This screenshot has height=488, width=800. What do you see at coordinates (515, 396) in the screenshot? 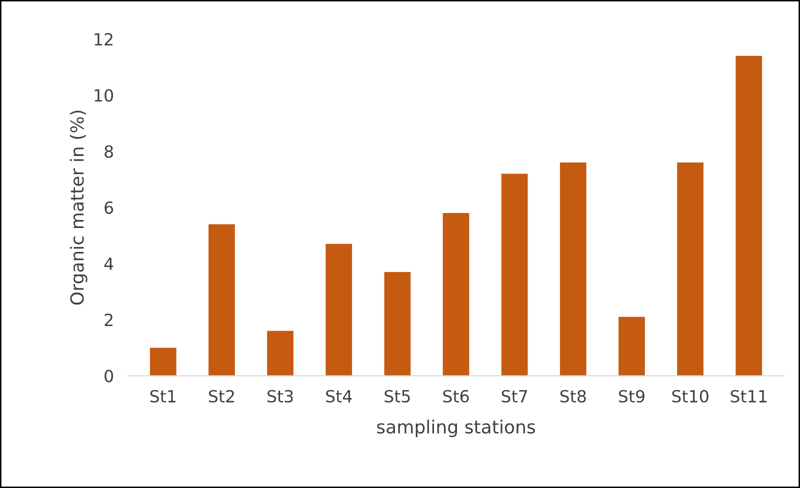
I see `x-tick-label: St7` at bounding box center [515, 396].